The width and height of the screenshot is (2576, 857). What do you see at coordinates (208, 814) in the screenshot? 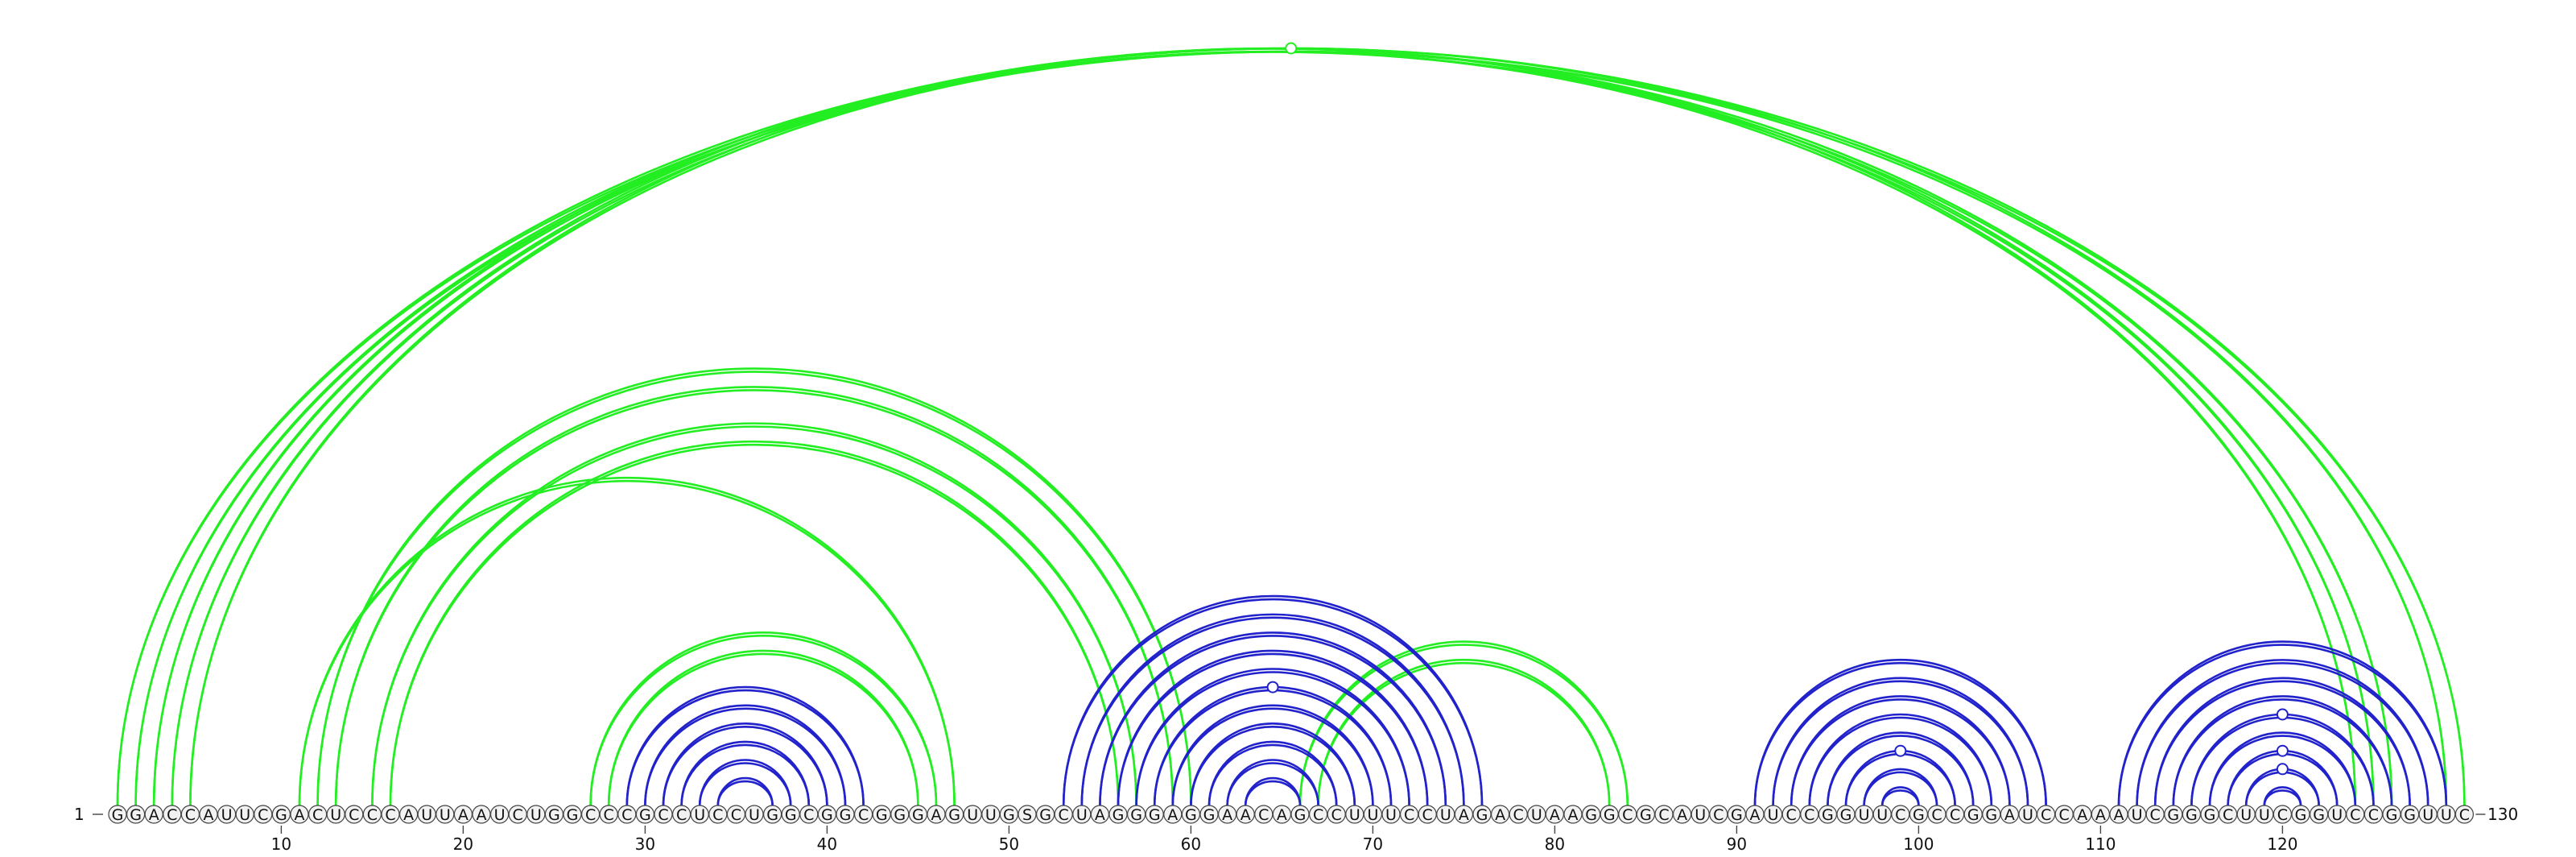
I see `nucleotide-6: A` at bounding box center [208, 814].